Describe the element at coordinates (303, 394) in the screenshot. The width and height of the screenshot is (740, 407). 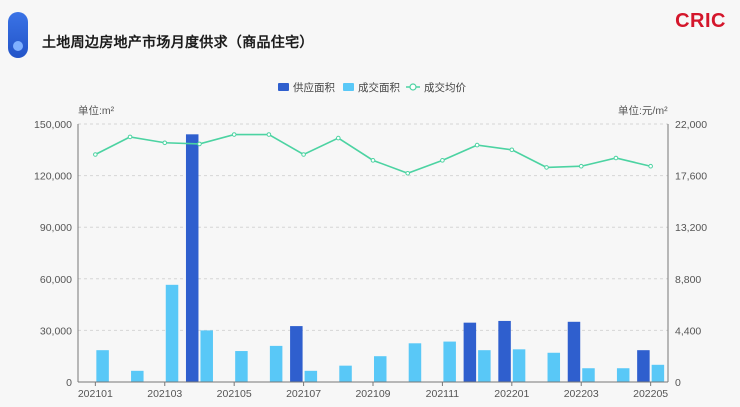
I see `x-tick-label: 202107` at that location.